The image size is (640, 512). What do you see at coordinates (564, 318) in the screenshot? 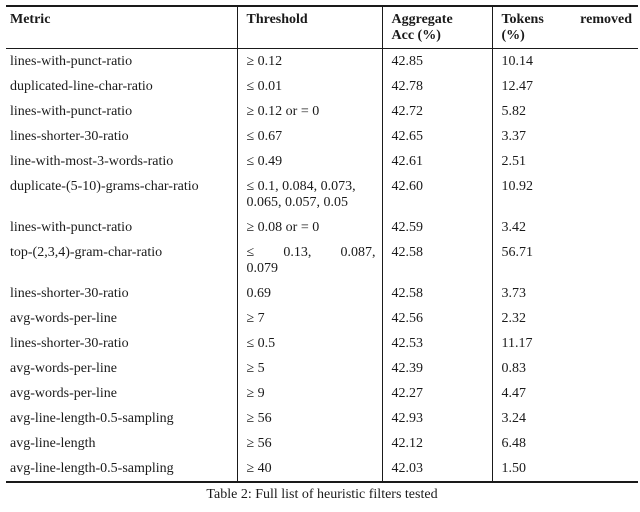
I see `tokens-cell: 2.32` at bounding box center [564, 318].